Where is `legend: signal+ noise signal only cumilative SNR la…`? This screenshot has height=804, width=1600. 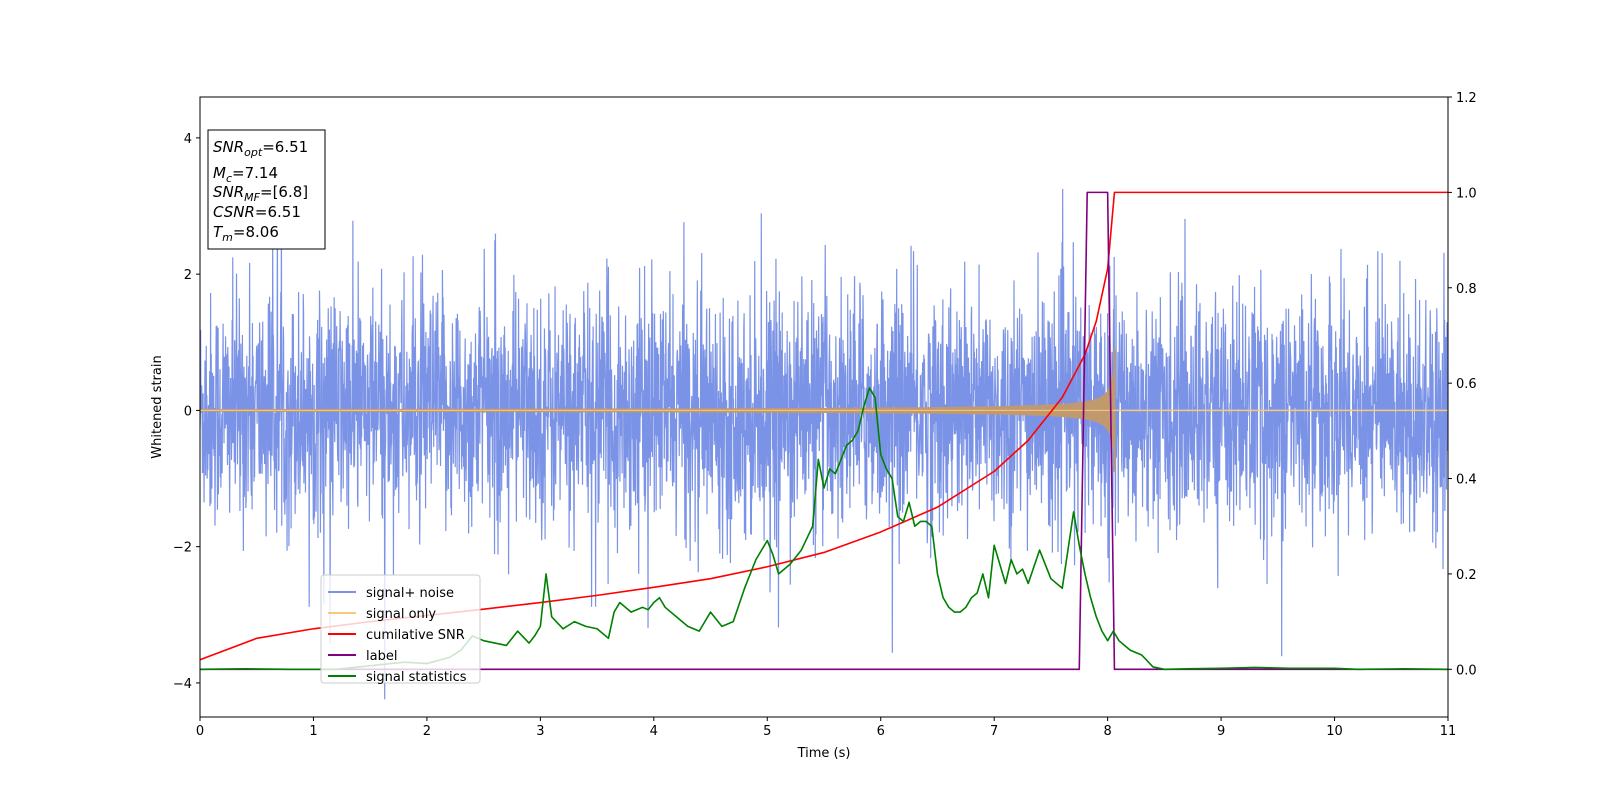 legend: signal+ noise signal only cumilative SNR la… is located at coordinates (400, 629).